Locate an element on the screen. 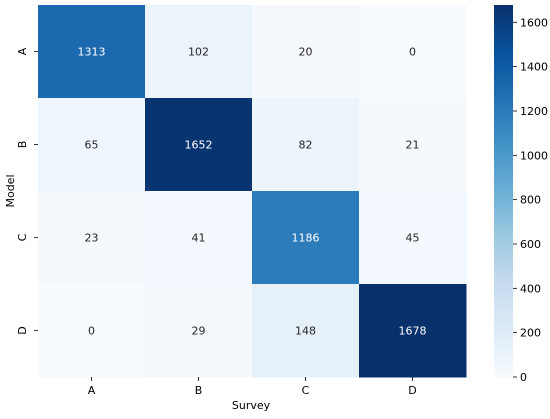  x-tick-label: D is located at coordinates (412, 390).